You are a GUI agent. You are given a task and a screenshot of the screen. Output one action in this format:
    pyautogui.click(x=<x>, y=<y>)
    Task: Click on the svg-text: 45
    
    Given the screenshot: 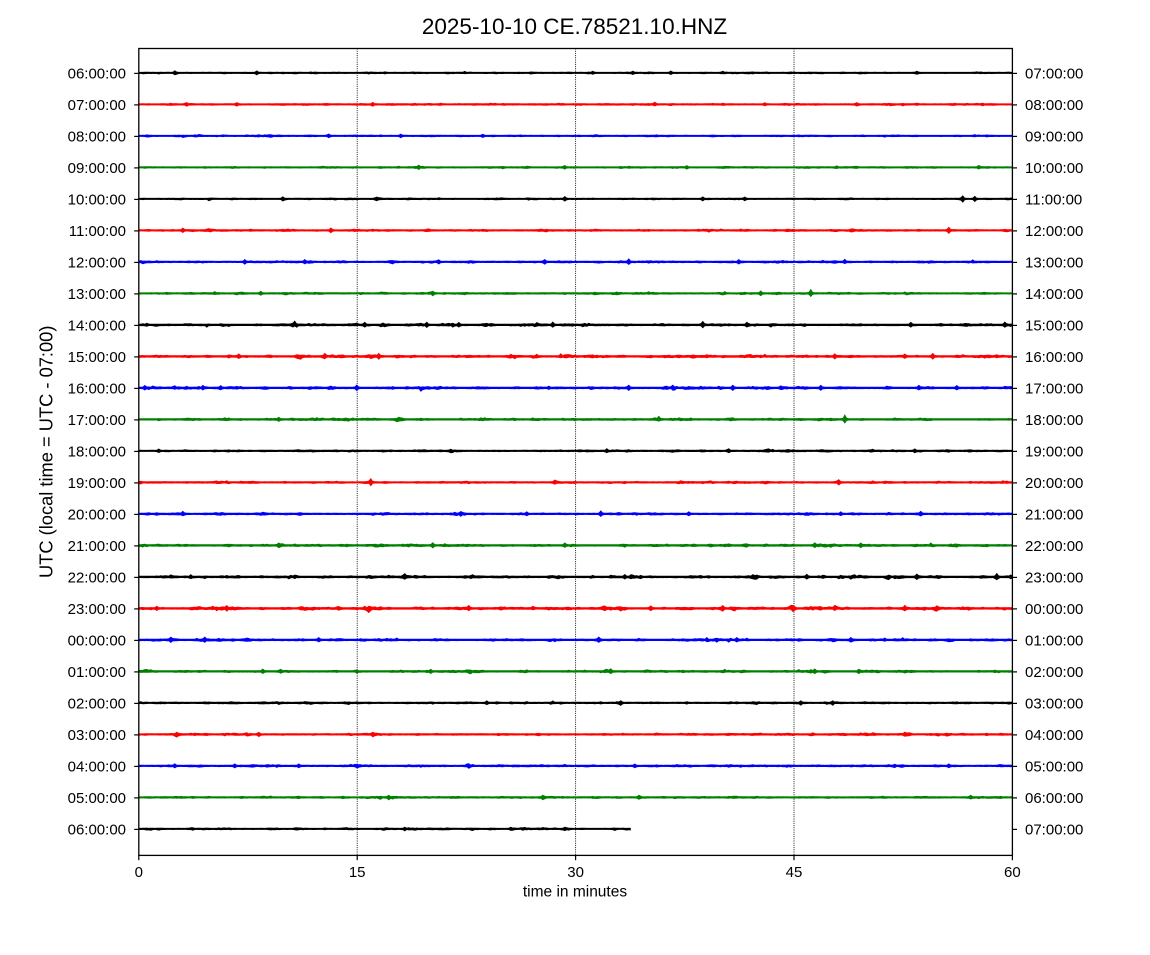 What is the action you would take?
    pyautogui.click(x=794, y=872)
    